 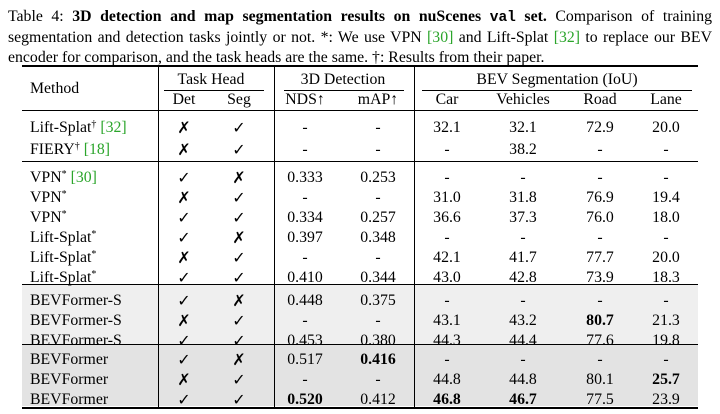 I want to click on nds-cell: 0.410, so click(x=305, y=277).